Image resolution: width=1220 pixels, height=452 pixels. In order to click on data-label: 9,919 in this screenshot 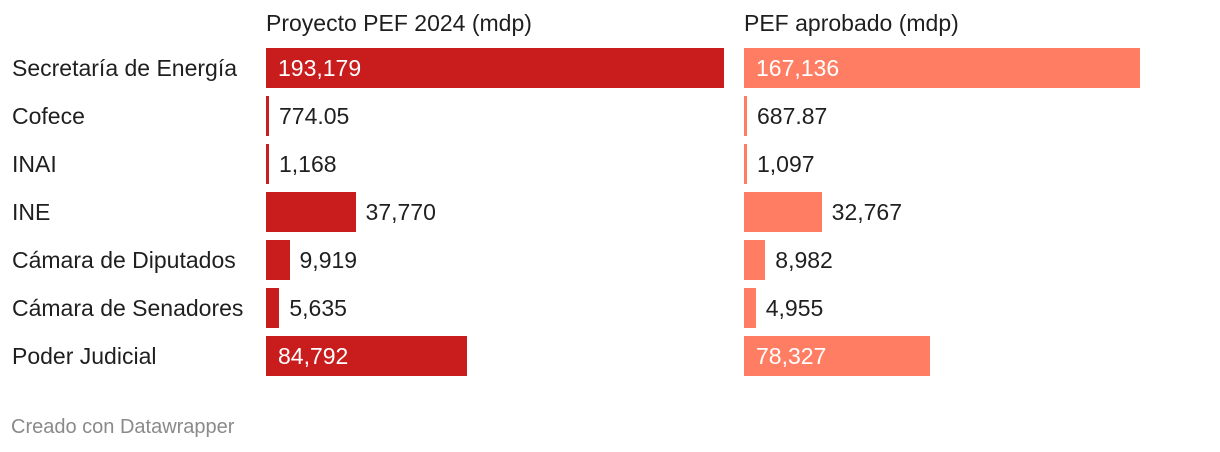, I will do `click(328, 260)`.